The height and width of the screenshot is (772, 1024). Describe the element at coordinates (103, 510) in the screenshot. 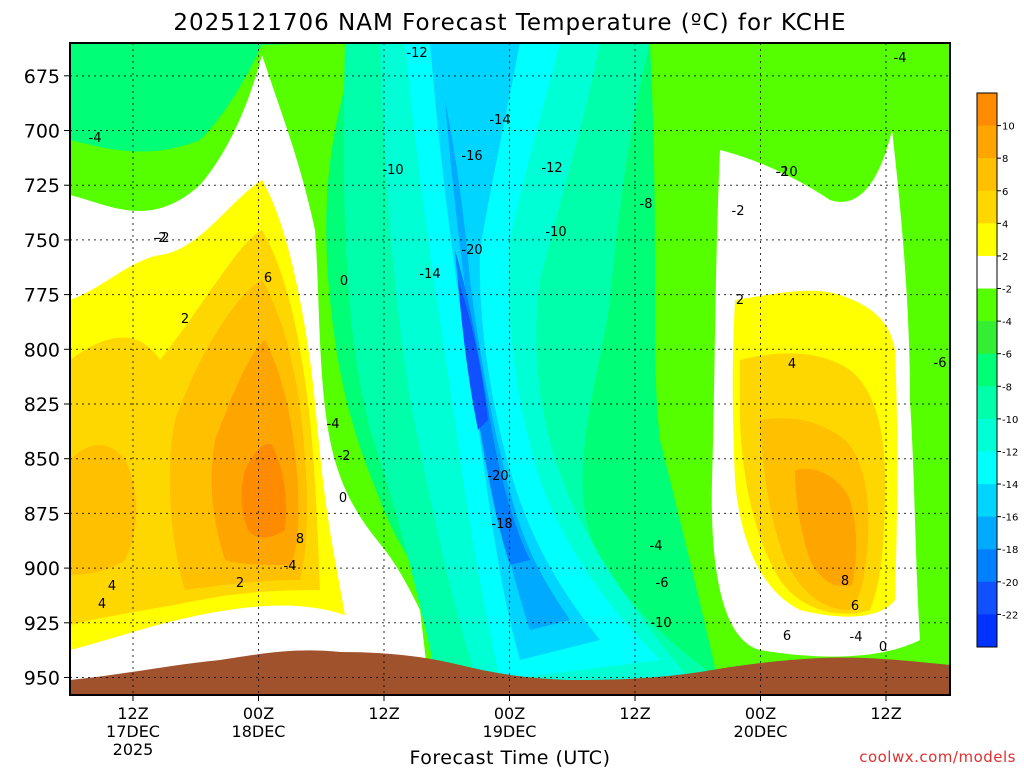

I see `temp-band-left-orange` at that location.